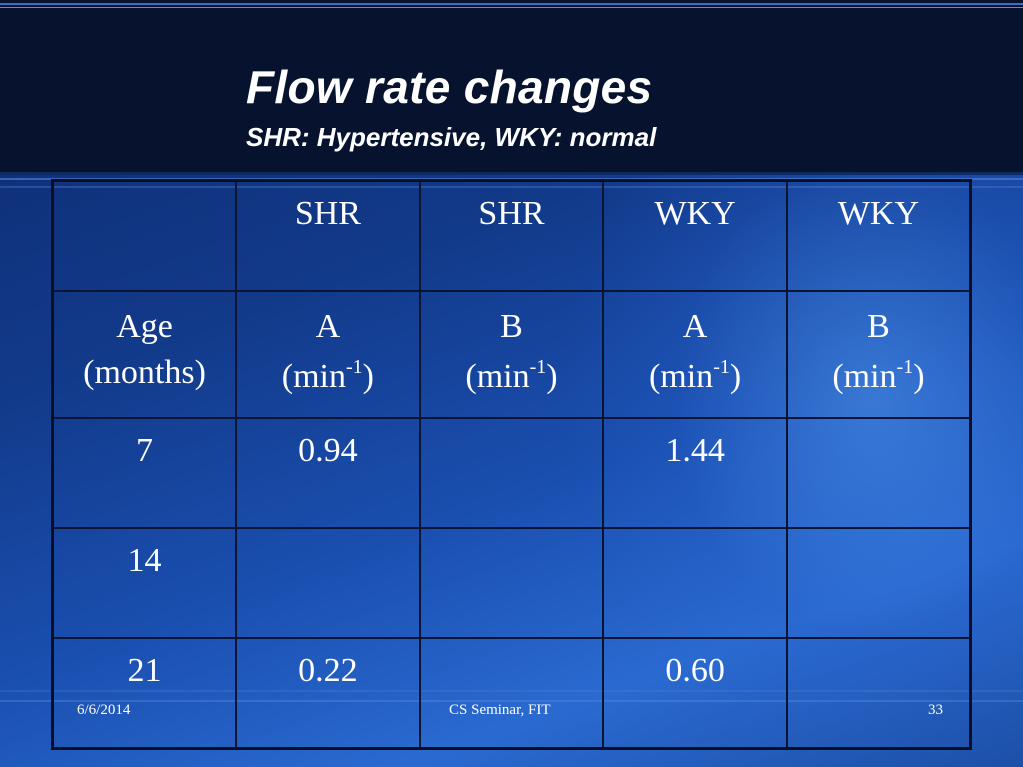  Describe the element at coordinates (511, 7) in the screenshot. I see `top-accent-line-thin` at that location.